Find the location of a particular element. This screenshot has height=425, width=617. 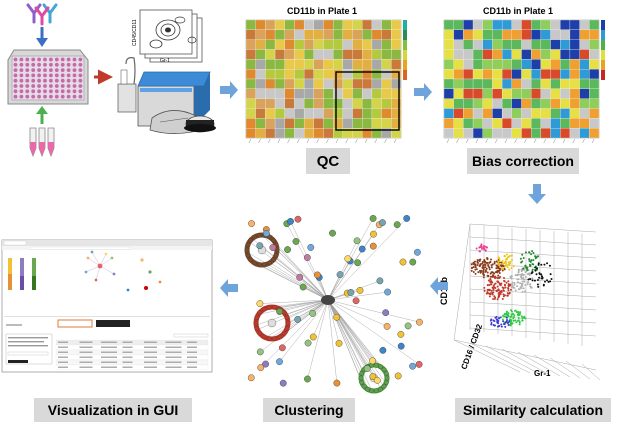

scatter-axis-cd16: CD16 / CD32 is located at coordinates (471, 346).